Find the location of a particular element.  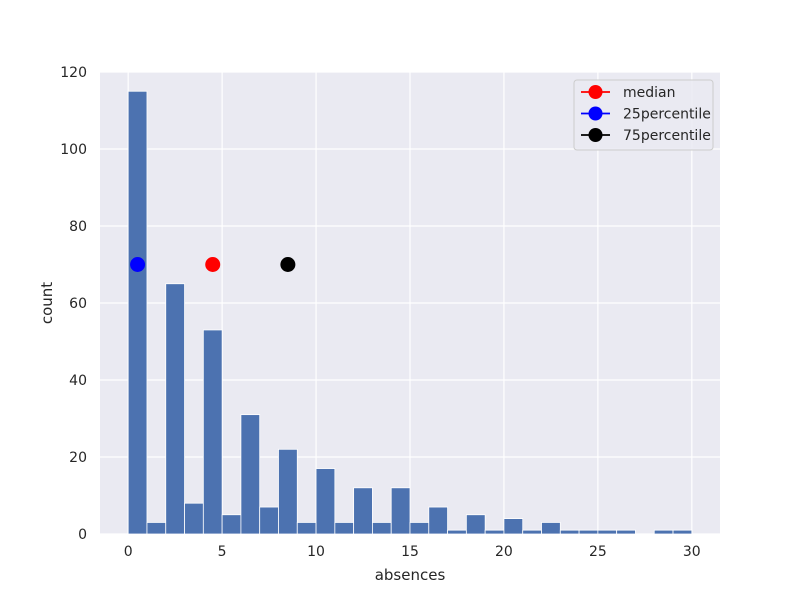

y-tick-label: 20 is located at coordinates (78, 458).